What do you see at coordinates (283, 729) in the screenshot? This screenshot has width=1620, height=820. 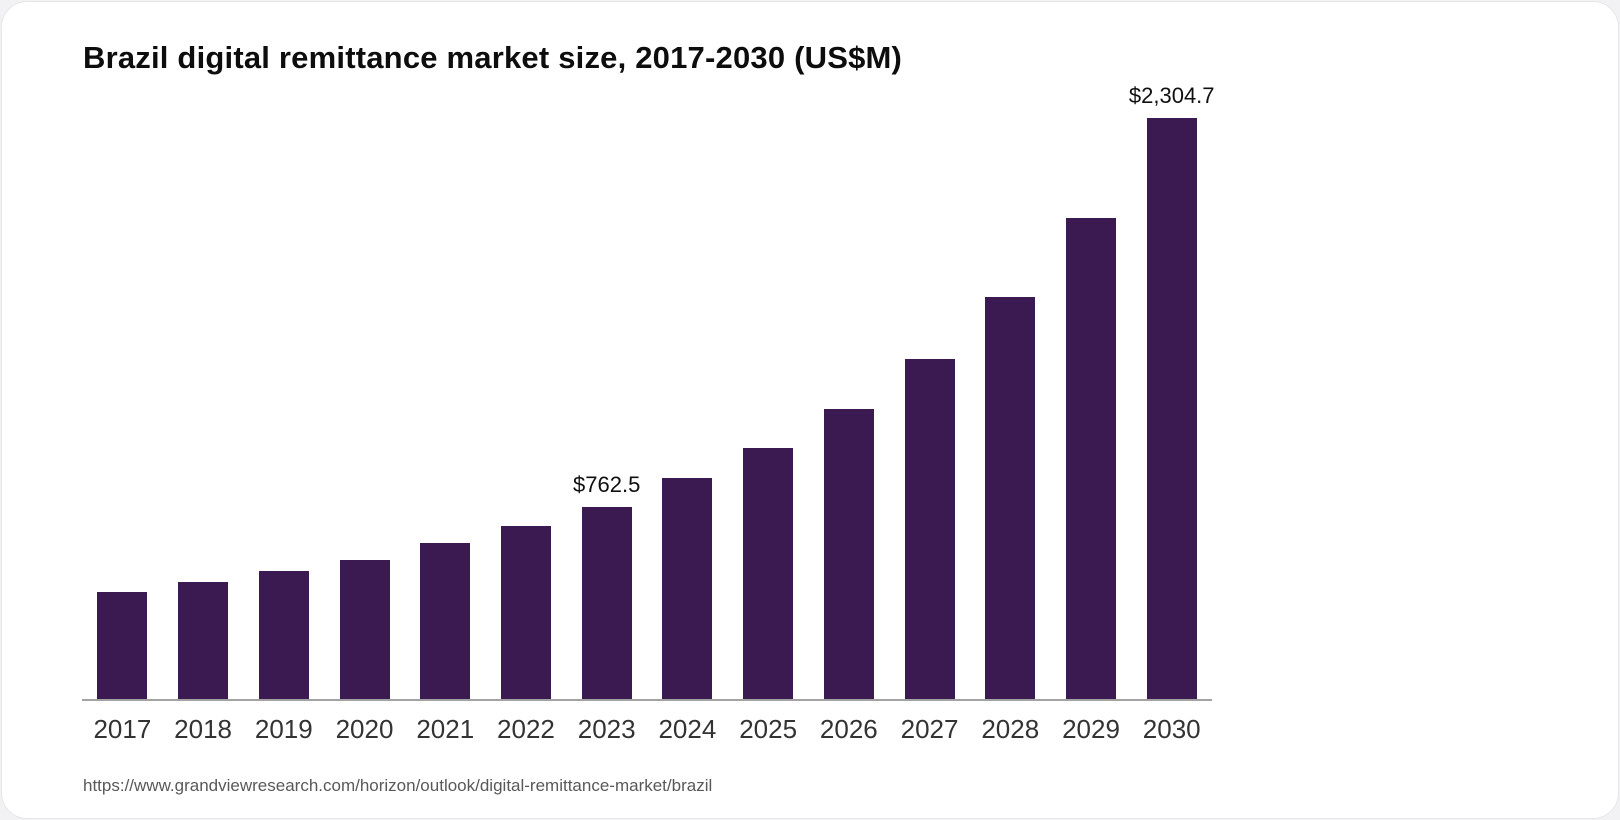 I see `x-label-2019: 2019` at bounding box center [283, 729].